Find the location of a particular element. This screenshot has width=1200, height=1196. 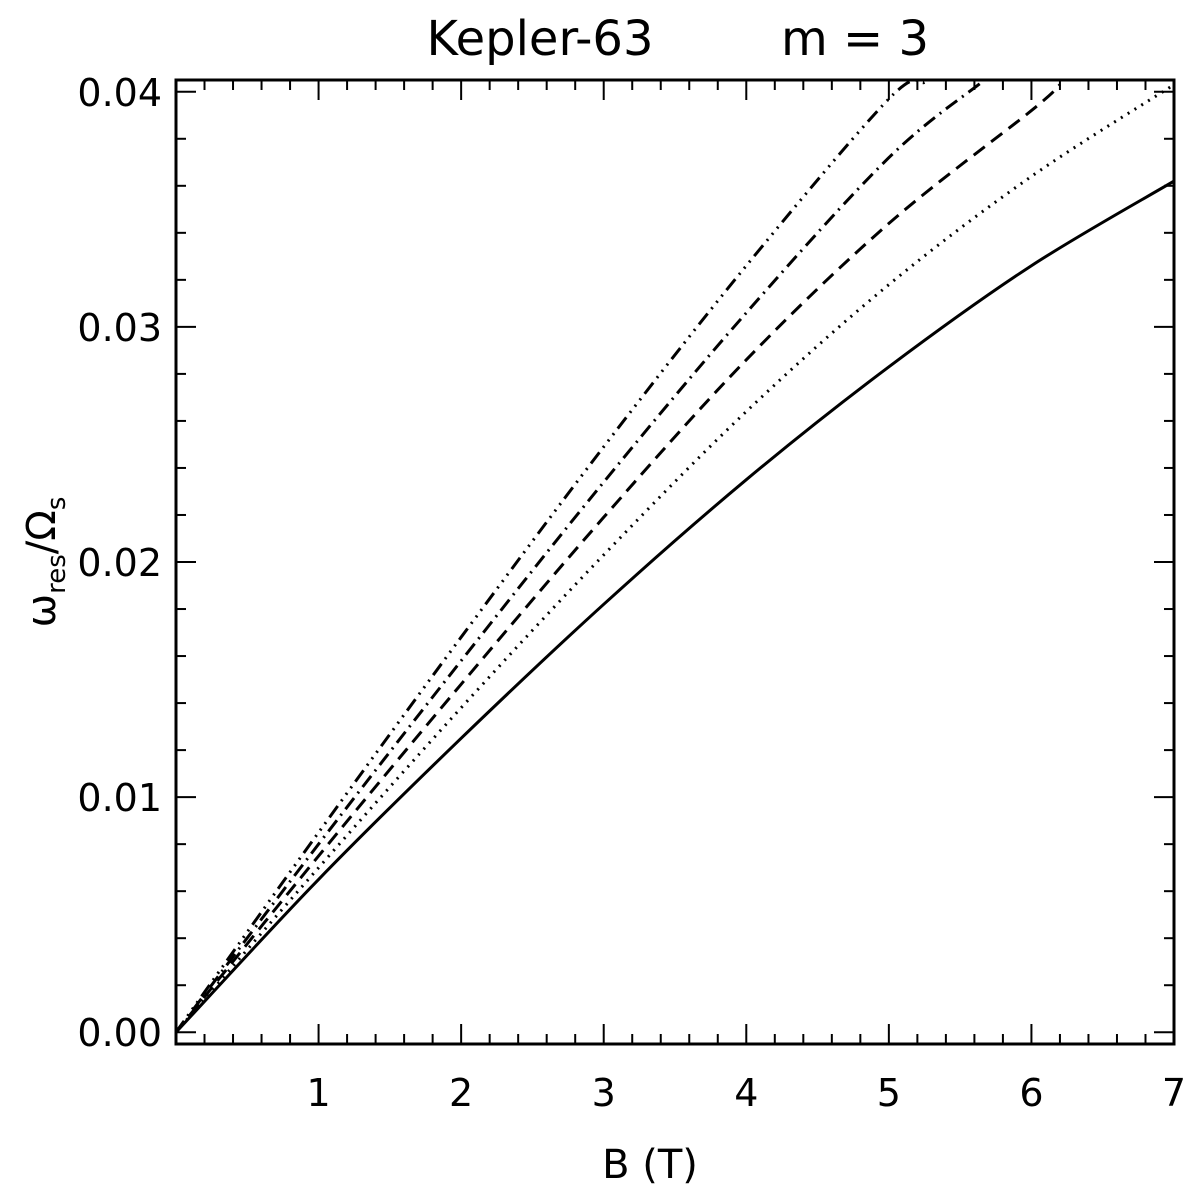

y-axis-label-omega: ω is located at coordinates (42, 611).